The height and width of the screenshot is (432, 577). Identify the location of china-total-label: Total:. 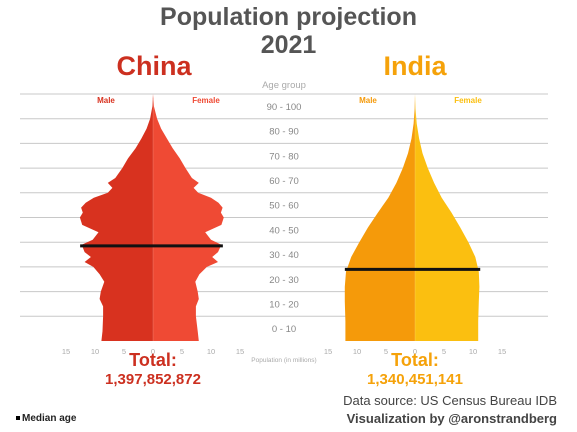
(153, 360).